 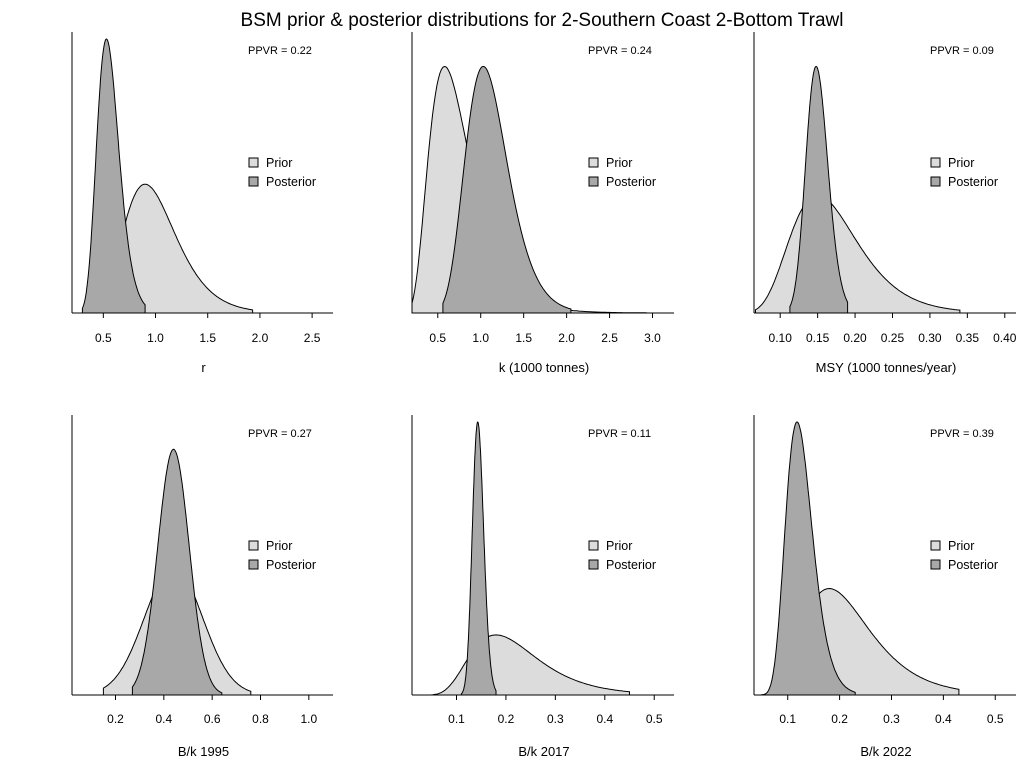 I want to click on ppvr-label: PPVR = 0.11, so click(x=619, y=434).